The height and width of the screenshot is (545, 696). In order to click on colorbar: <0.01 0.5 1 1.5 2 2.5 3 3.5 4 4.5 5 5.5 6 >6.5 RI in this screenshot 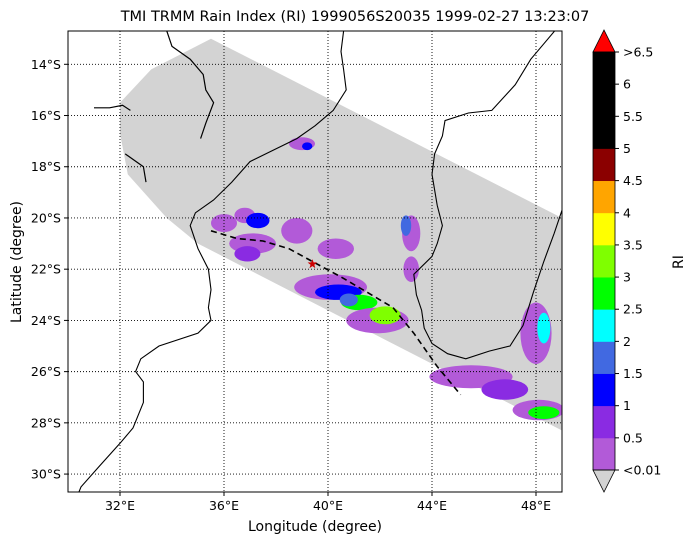, I will do `click(639, 261)`.